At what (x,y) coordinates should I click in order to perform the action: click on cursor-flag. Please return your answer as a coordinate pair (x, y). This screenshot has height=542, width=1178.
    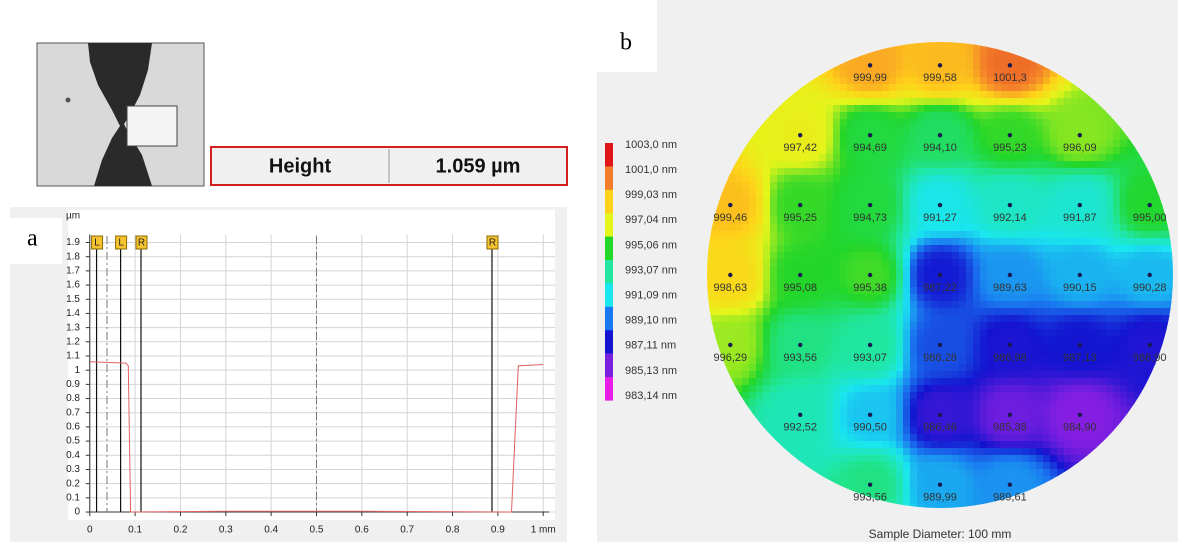
    Looking at the image, I should click on (141, 242).